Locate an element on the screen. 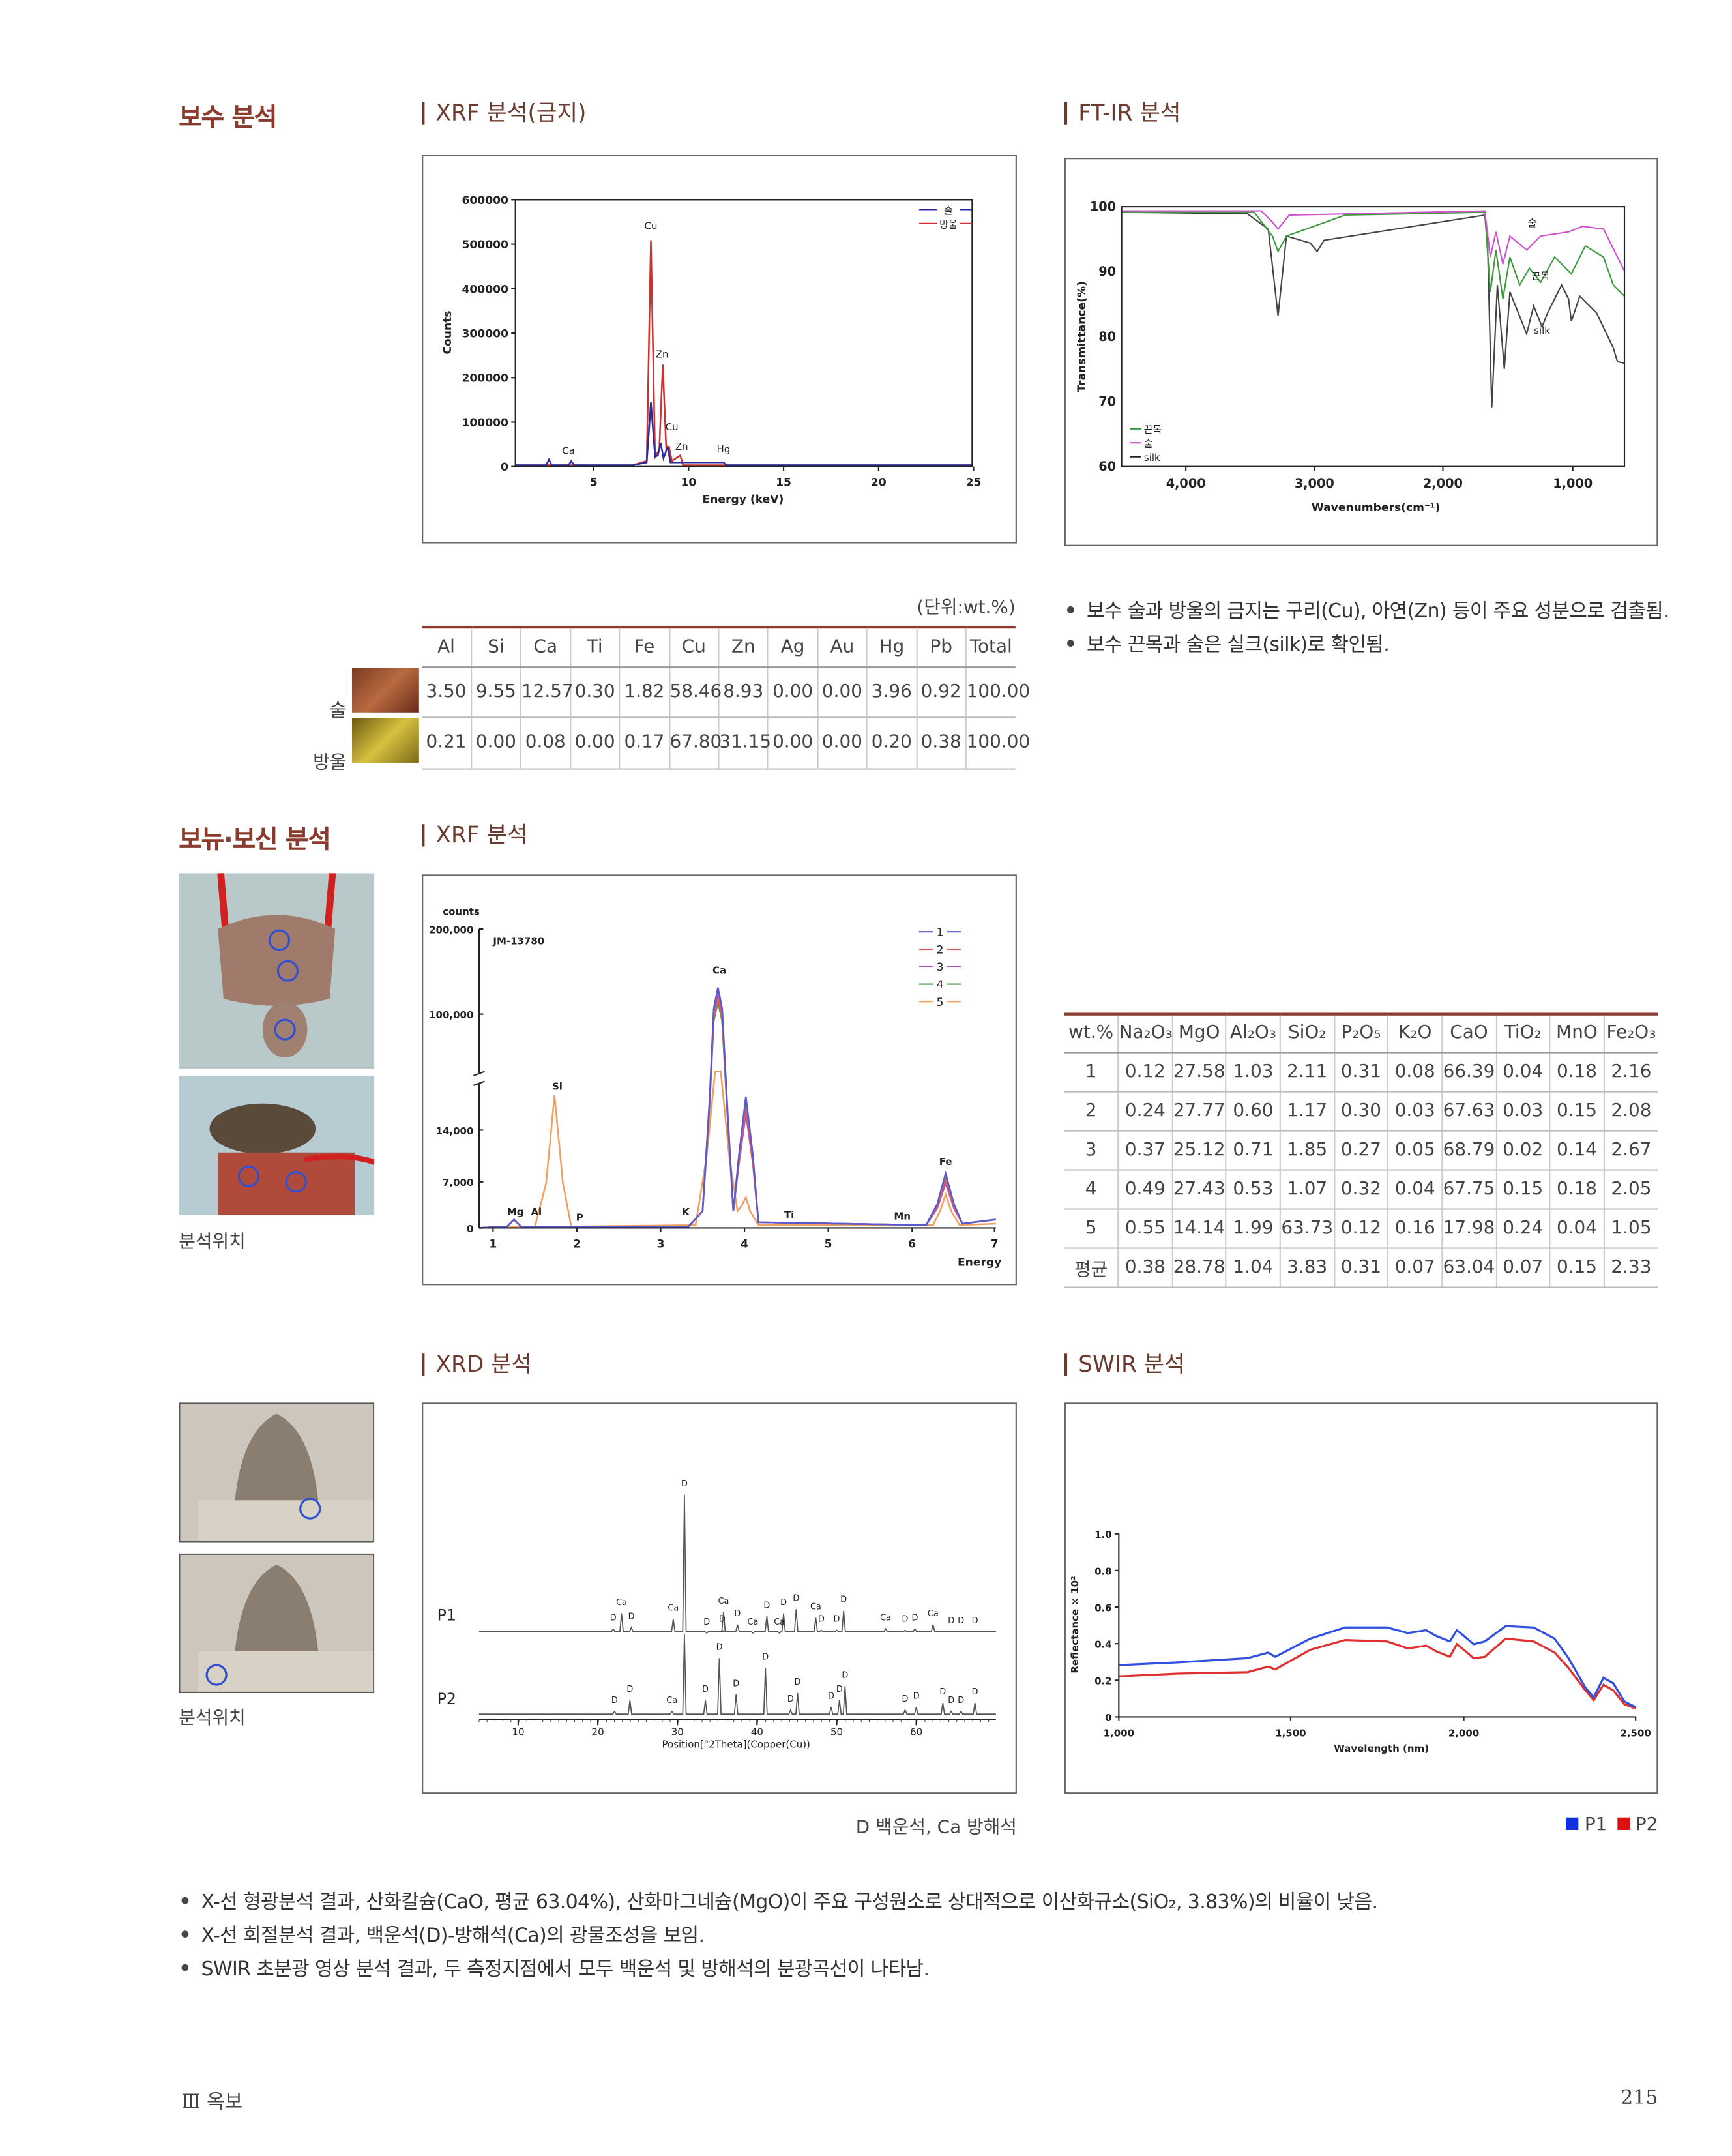 The image size is (1732, 2156). column-header: Fe₂O₃ is located at coordinates (1630, 1032).